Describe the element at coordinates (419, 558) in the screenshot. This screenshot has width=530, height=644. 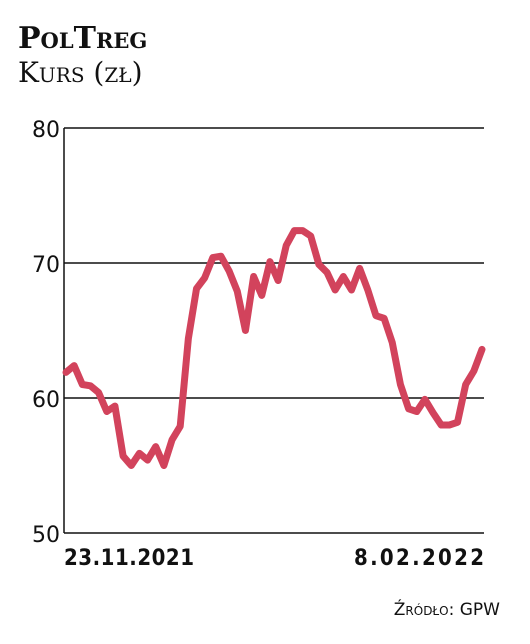
I see `x-tick-label: 8.02.2022` at that location.